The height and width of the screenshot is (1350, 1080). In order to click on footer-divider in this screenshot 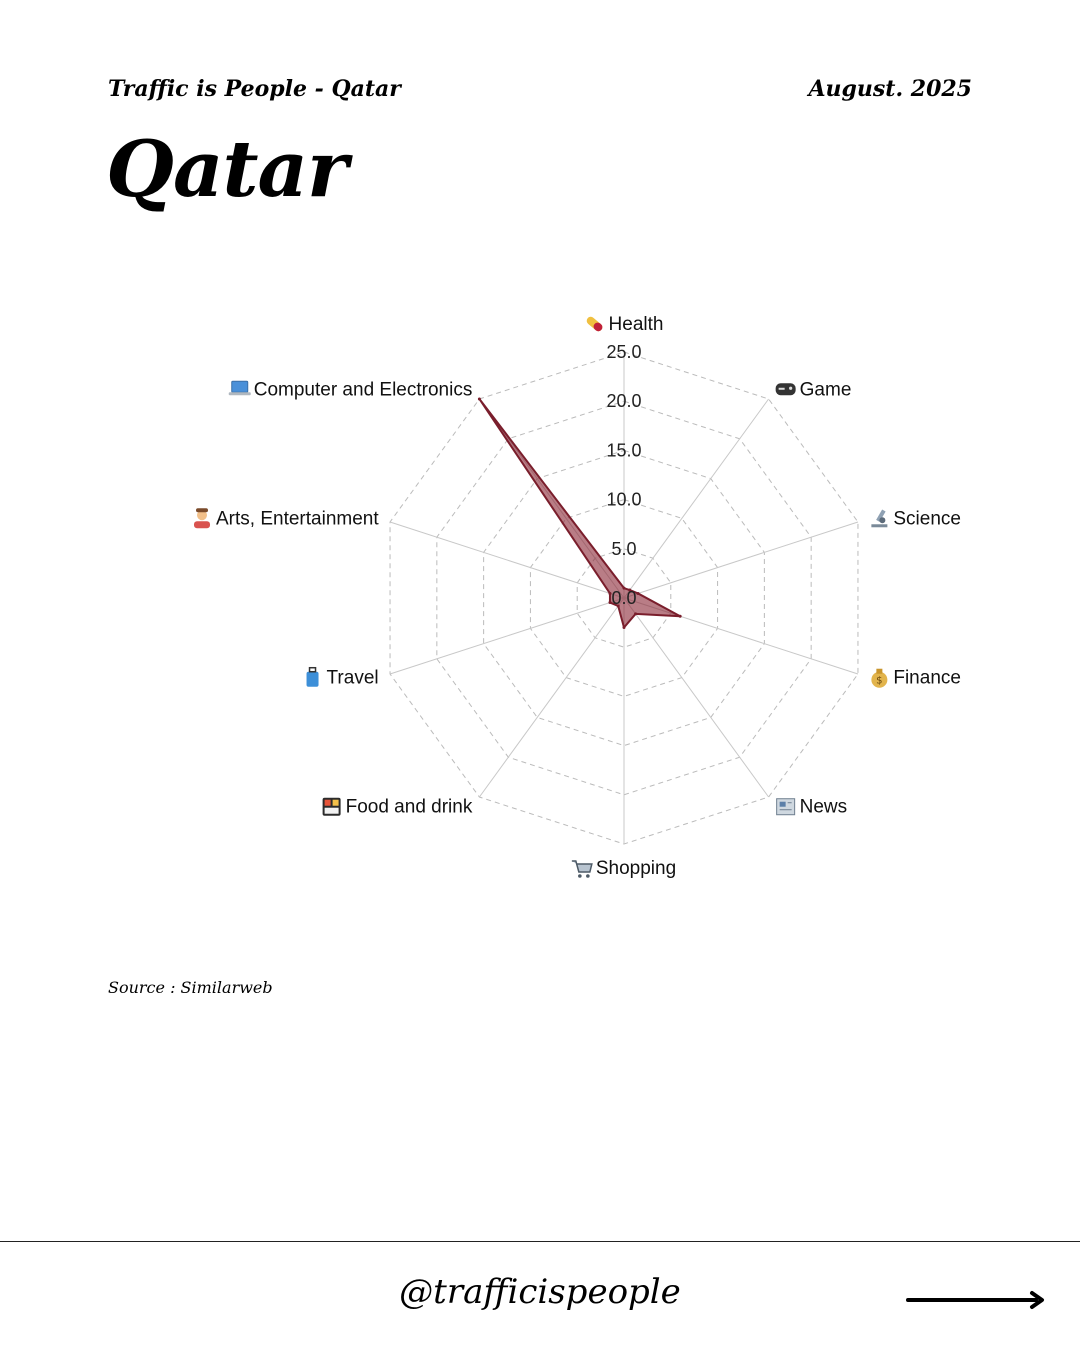, I will do `click(540, 1241)`.